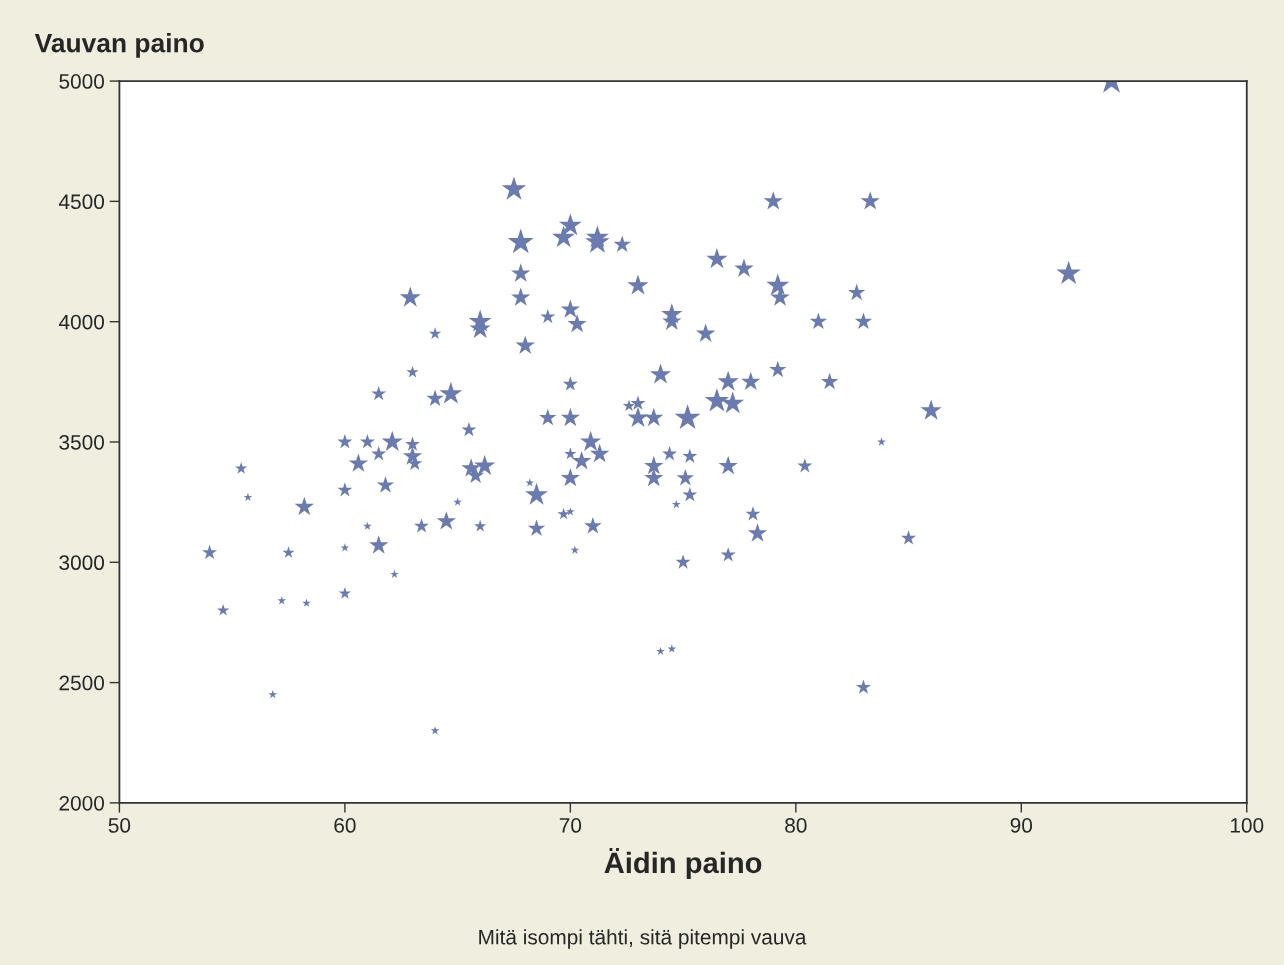 This screenshot has height=965, width=1284. Describe the element at coordinates (796, 825) in the screenshot. I see `x-tick-label: 80` at that location.